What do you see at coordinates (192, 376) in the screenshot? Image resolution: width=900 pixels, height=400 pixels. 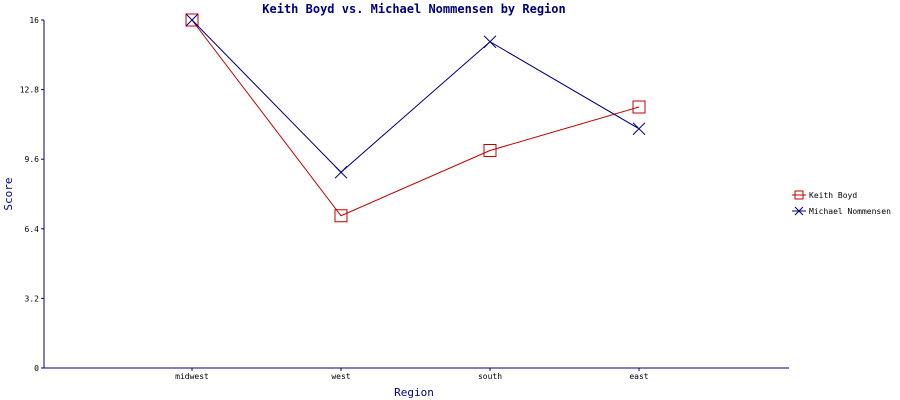 I see `x-tick-label-midwest: midwest` at bounding box center [192, 376].